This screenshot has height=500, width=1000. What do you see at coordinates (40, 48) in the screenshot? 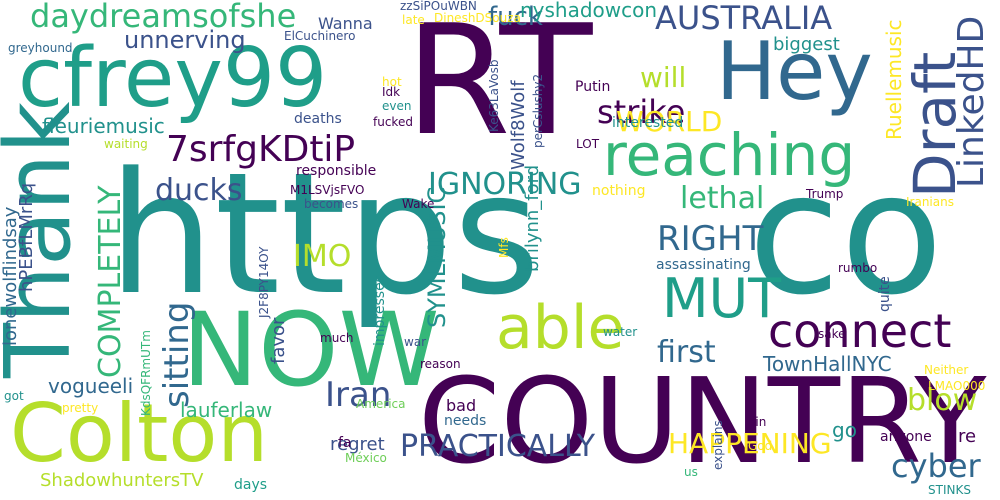
I see `word-greyhound: greyhound` at bounding box center [40, 48].